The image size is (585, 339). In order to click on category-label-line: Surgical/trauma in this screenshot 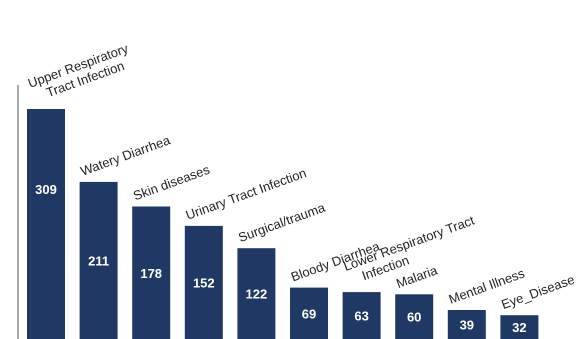, I will do `click(281, 222)`.